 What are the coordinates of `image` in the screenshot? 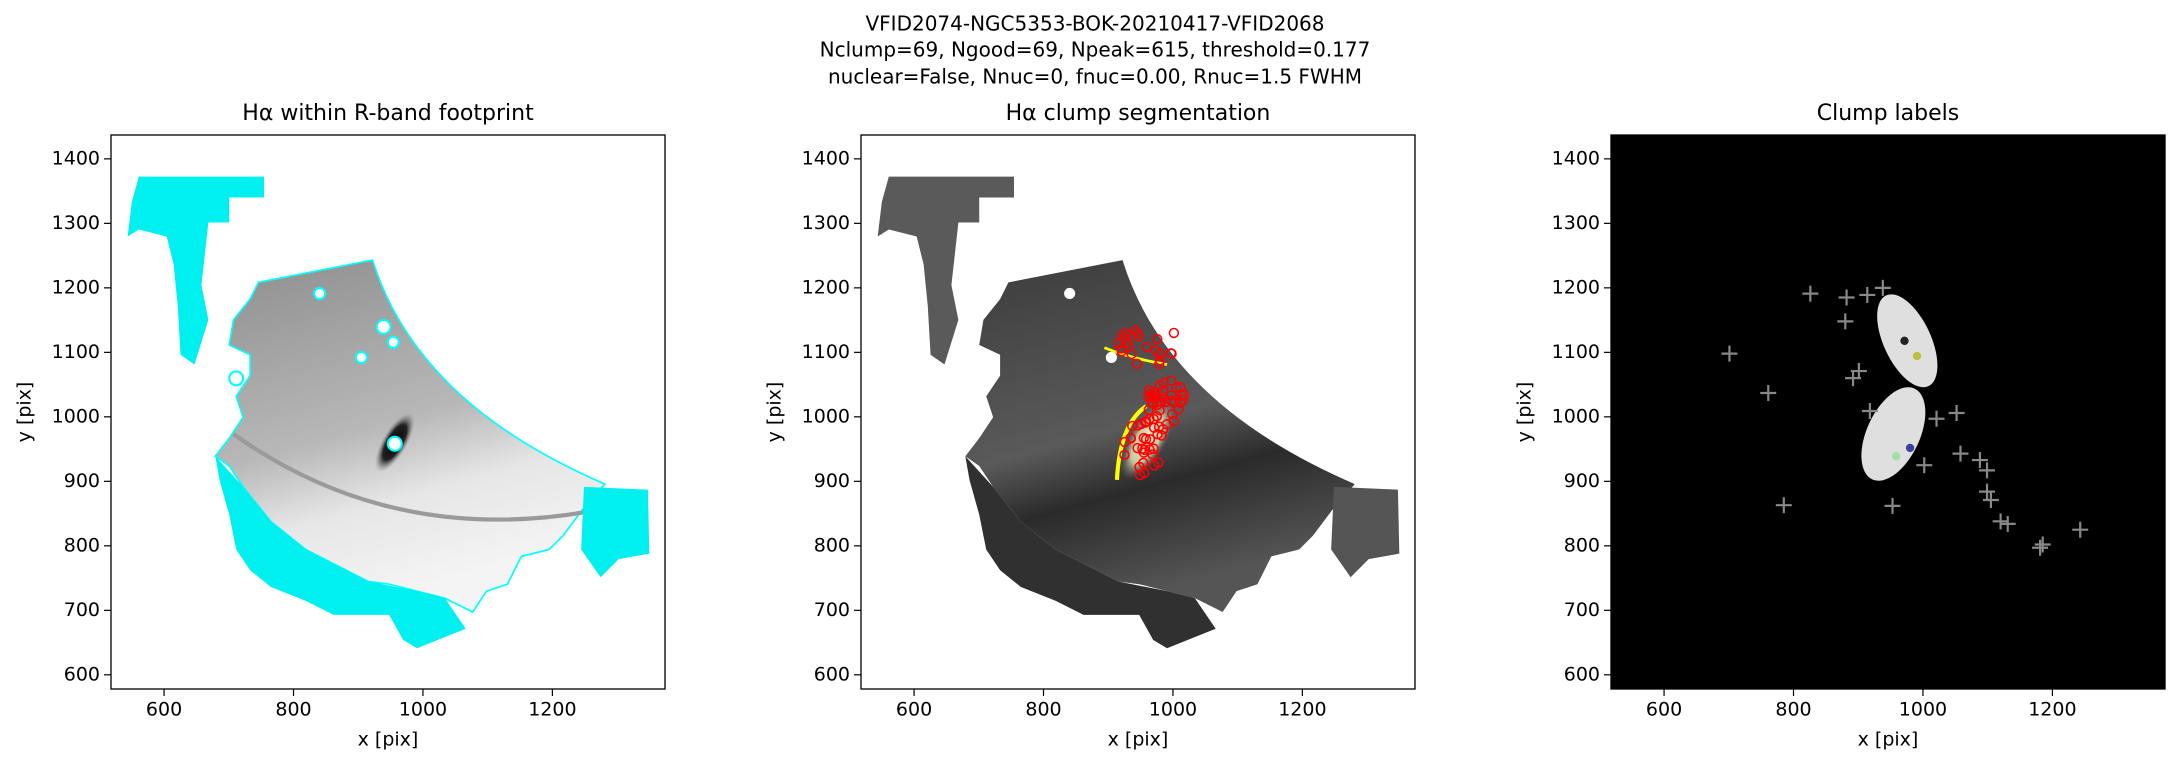 It's located at (1138, 412).